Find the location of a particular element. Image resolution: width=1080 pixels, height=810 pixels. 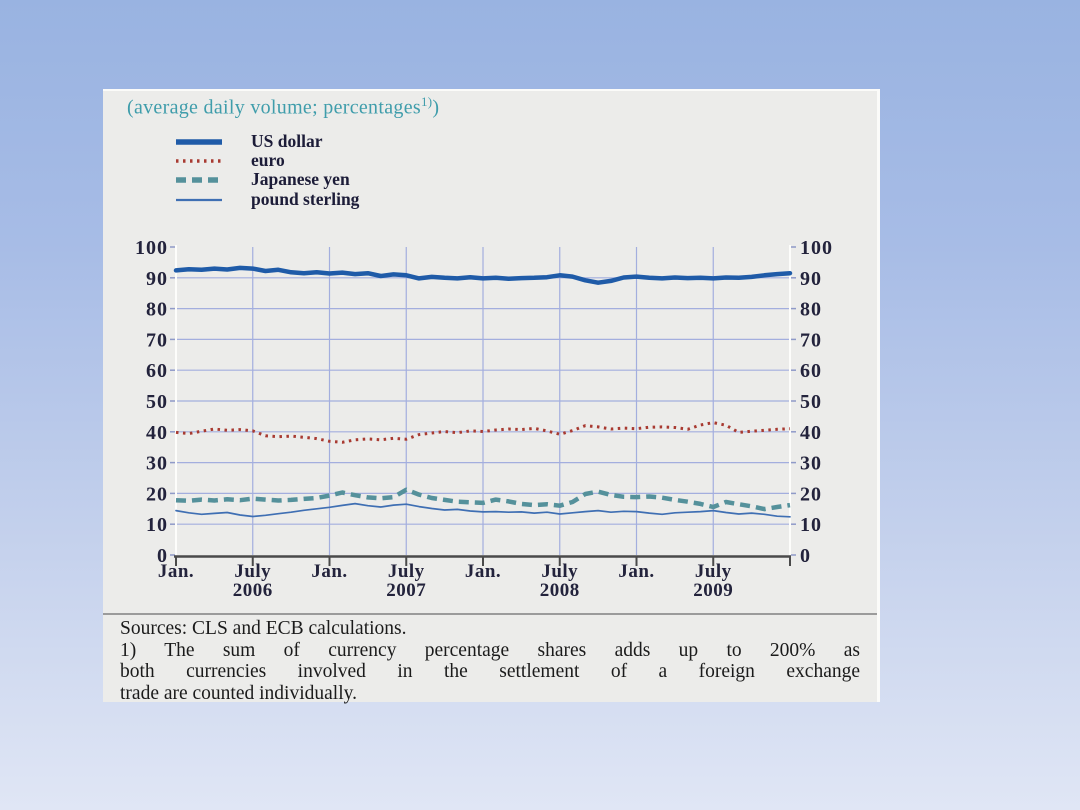

series-line-euro is located at coordinates (483, 432).